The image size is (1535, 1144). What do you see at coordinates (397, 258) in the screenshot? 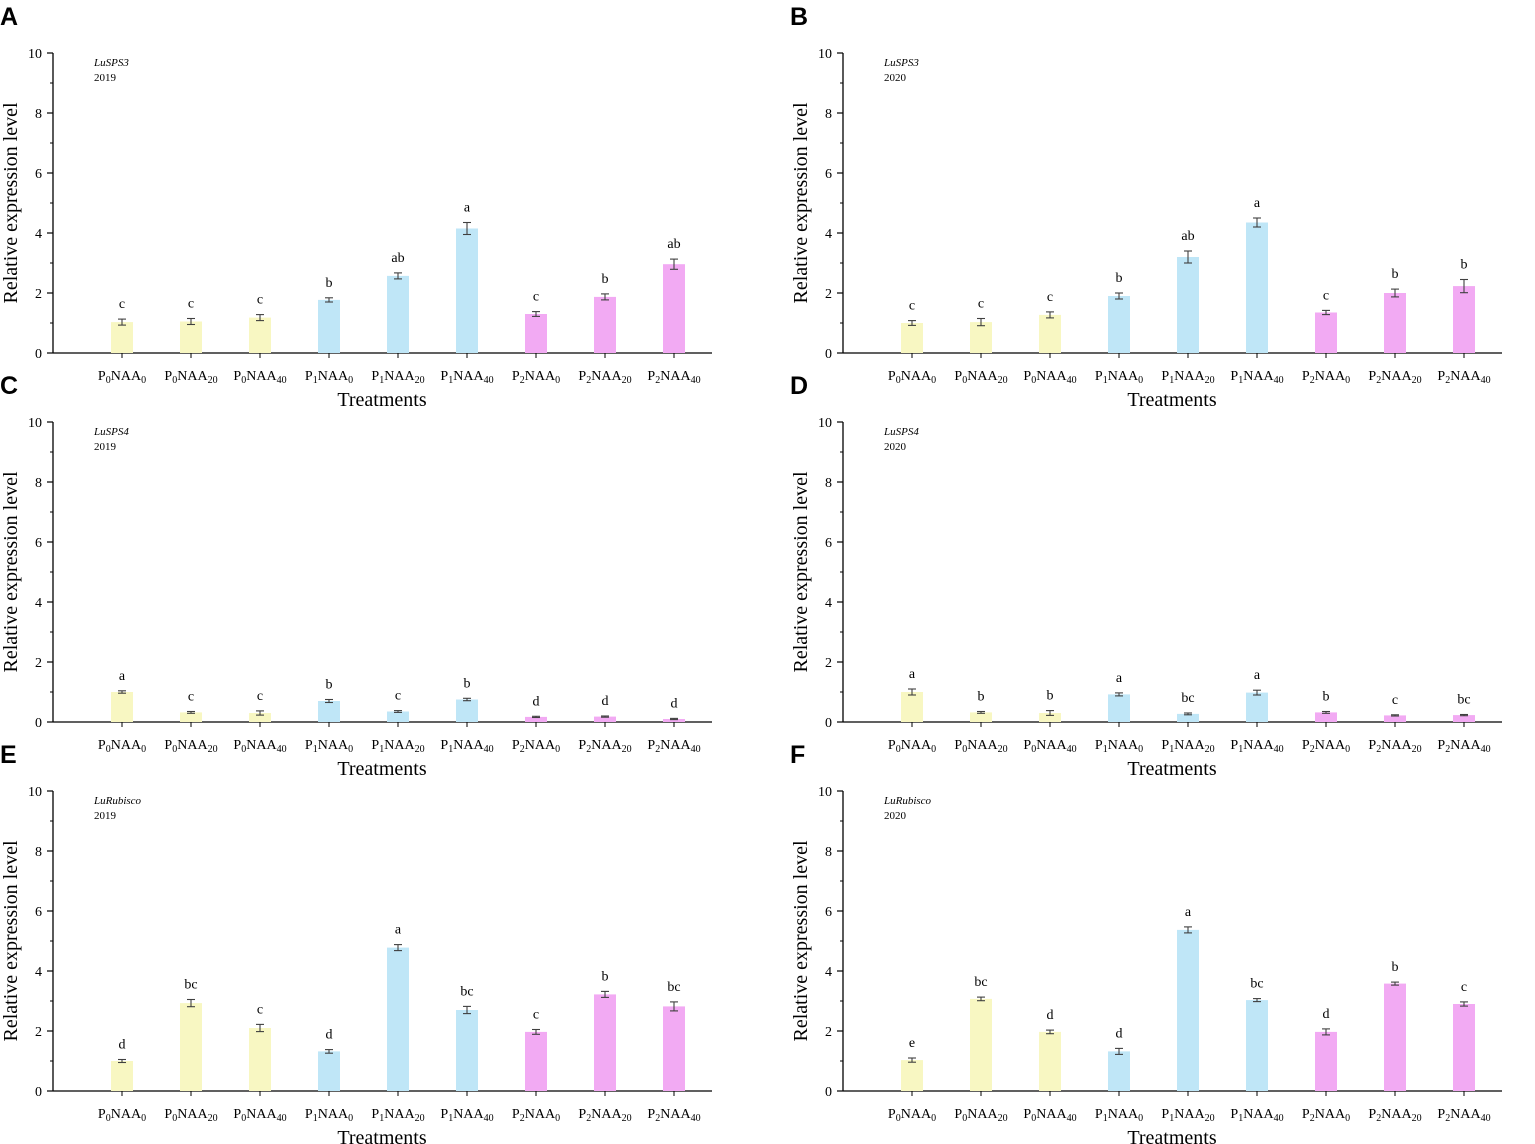
I see `significance-letter: ab` at bounding box center [397, 258].